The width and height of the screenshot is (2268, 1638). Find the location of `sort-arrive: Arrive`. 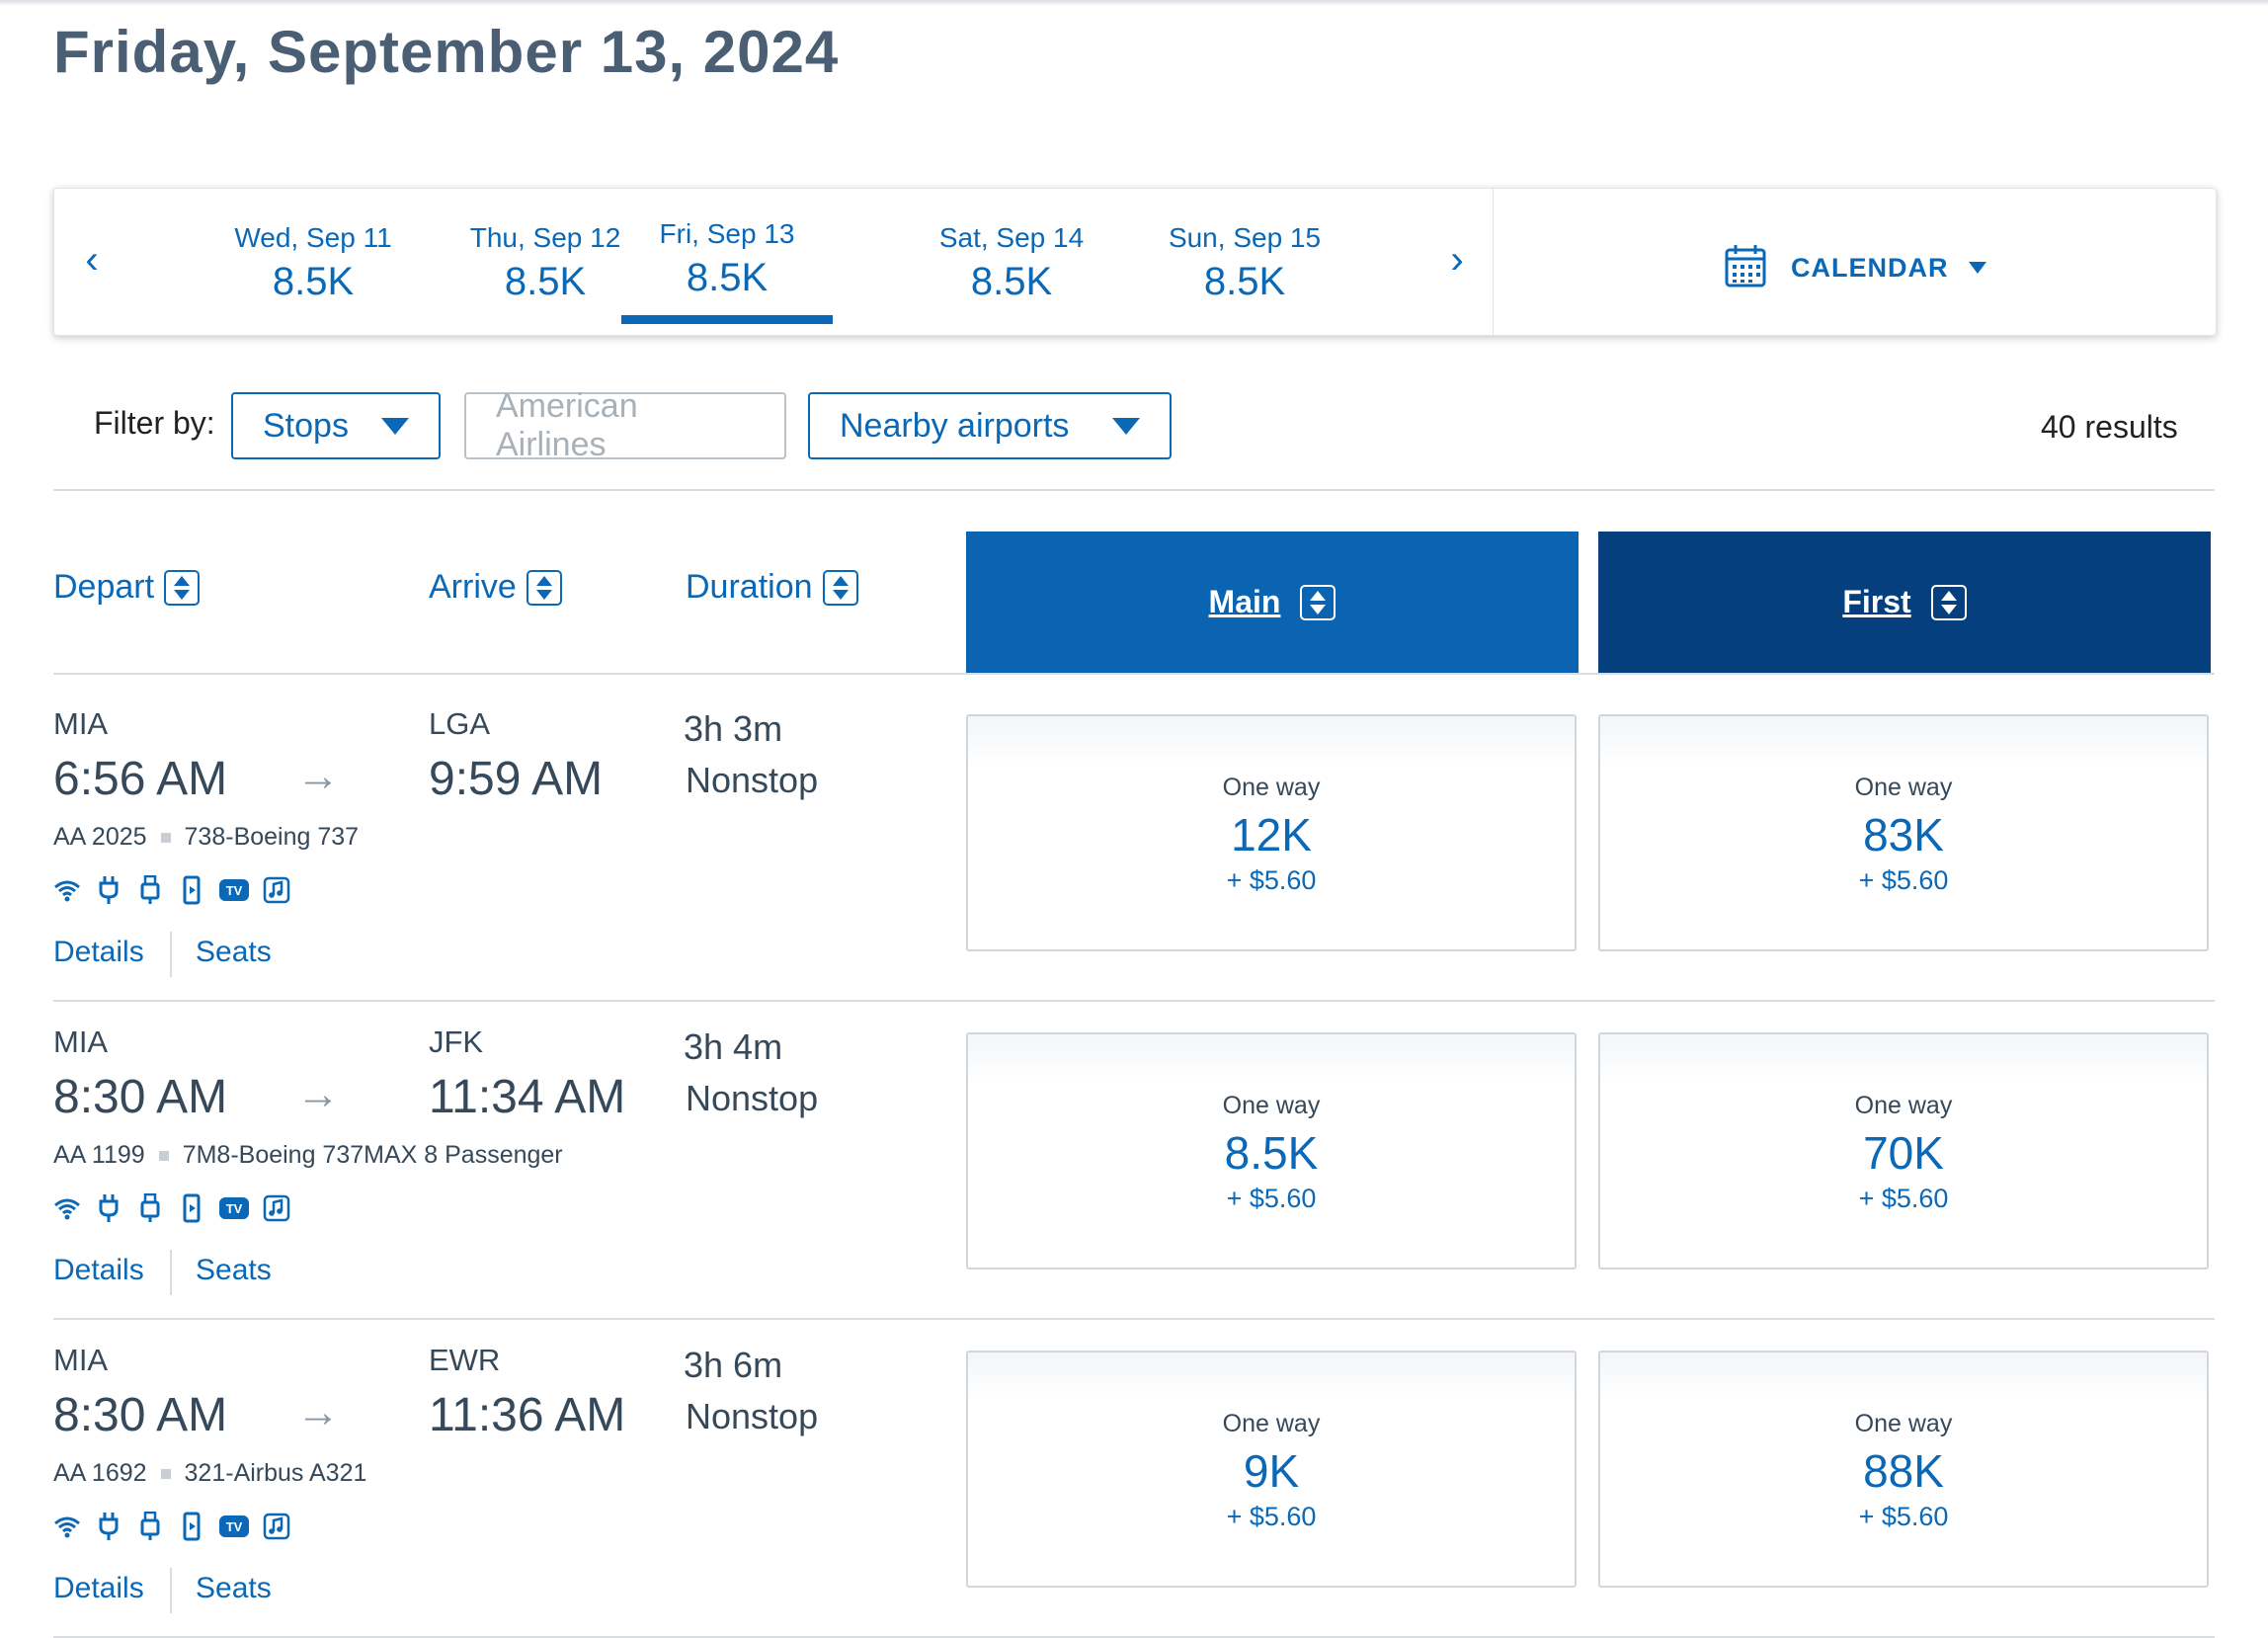

sort-arrive: Arrive is located at coordinates (496, 587).